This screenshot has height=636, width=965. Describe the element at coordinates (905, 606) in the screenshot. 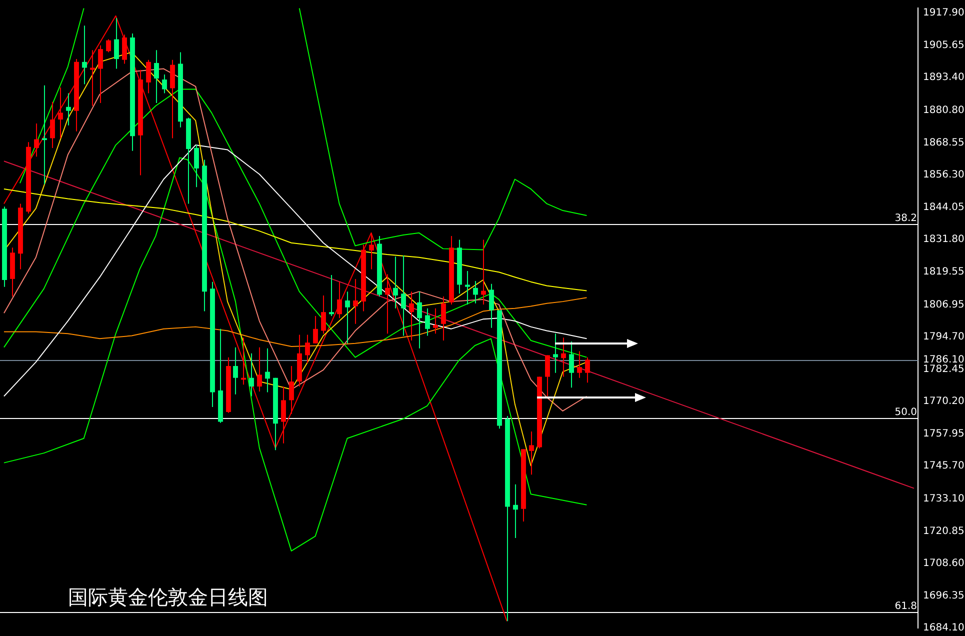

I see `annotation: 61.8` at that location.